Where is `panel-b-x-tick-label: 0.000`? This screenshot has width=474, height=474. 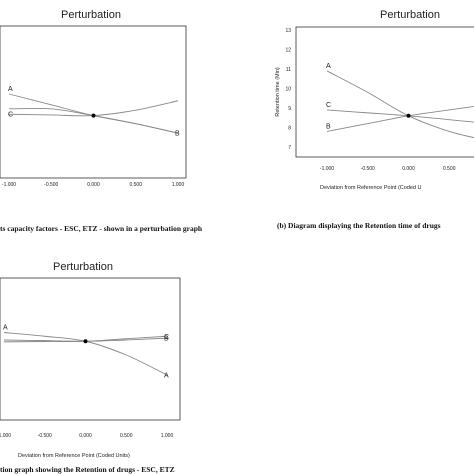 panel-b-x-tick-label: 0.000 is located at coordinates (408, 169).